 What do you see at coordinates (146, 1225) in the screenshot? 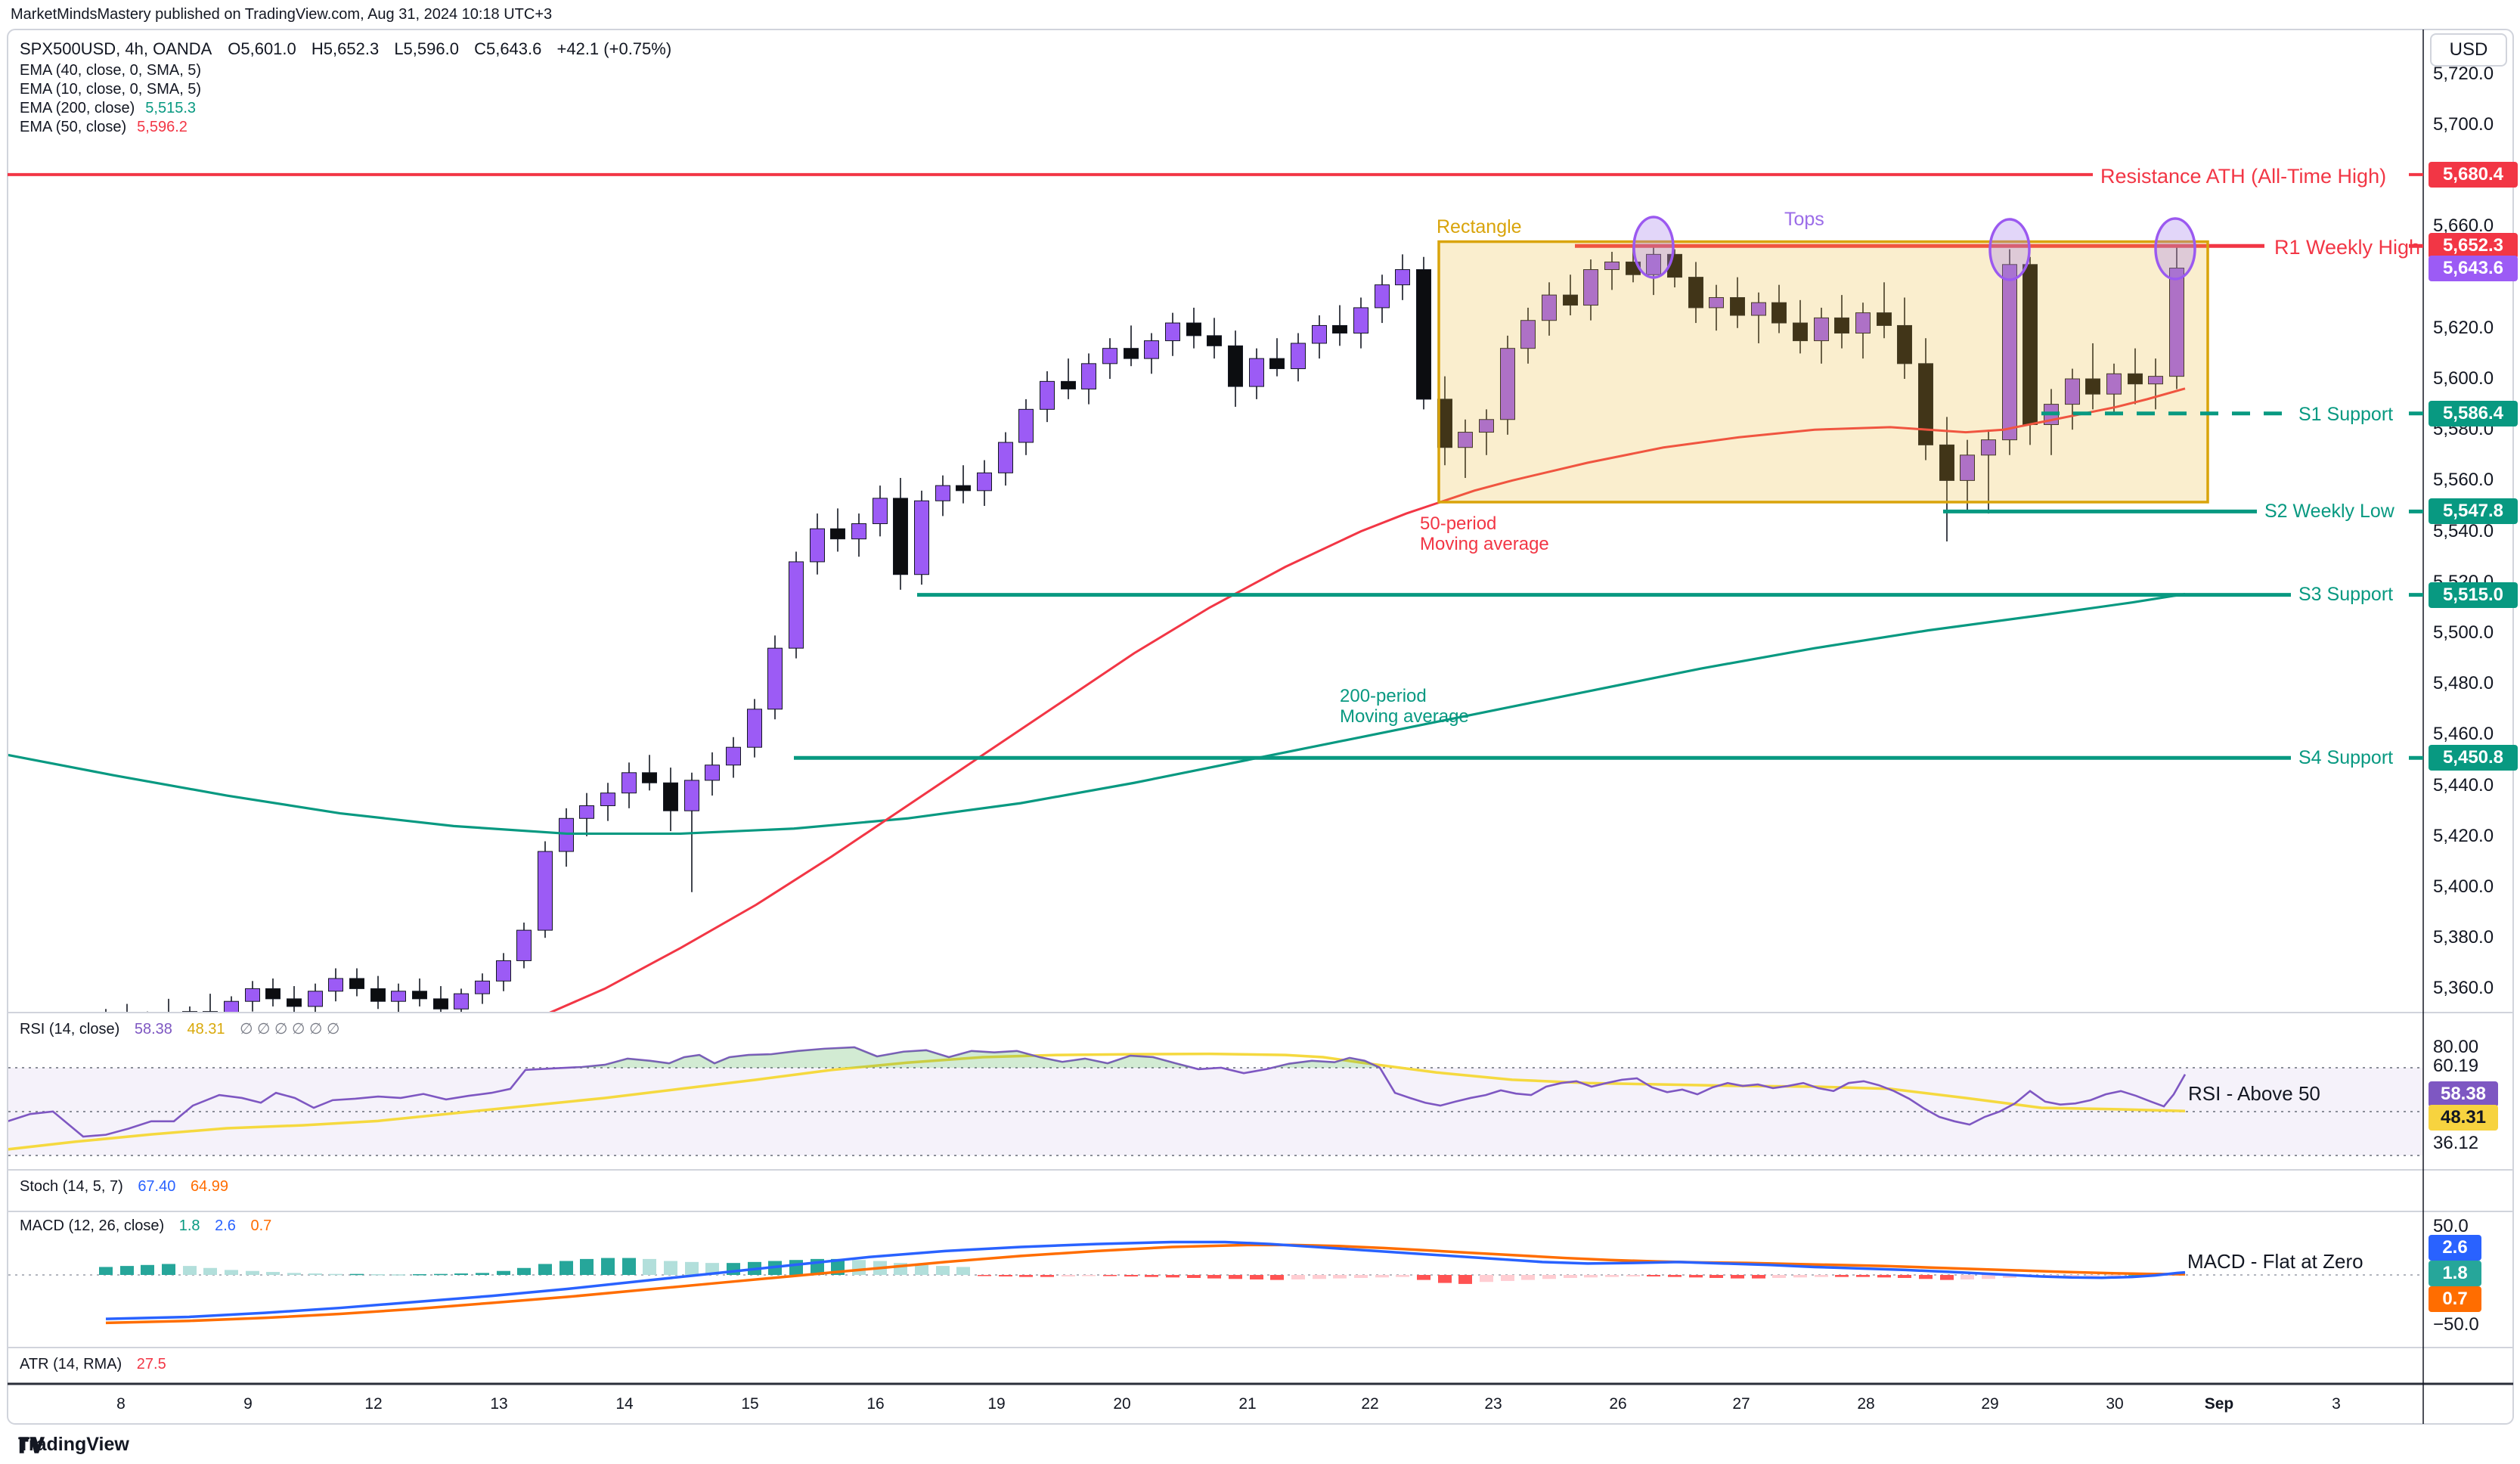
I see `legend-macd: MACD (12, 26, close) 1.8 2.6 0.7` at bounding box center [146, 1225].